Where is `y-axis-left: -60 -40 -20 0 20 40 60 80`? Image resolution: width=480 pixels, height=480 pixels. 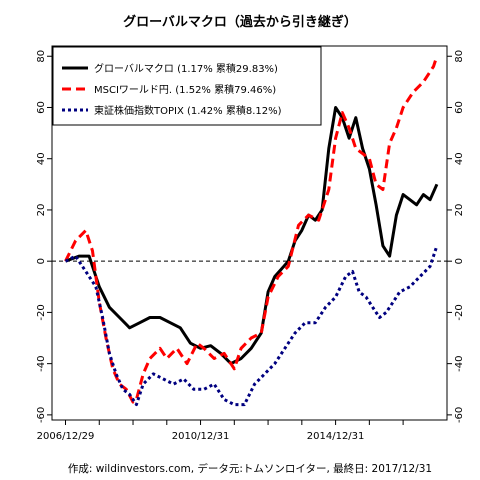 y-axis-left: -60 -40 -20 0 20 40 60 80 is located at coordinates (44, 236).